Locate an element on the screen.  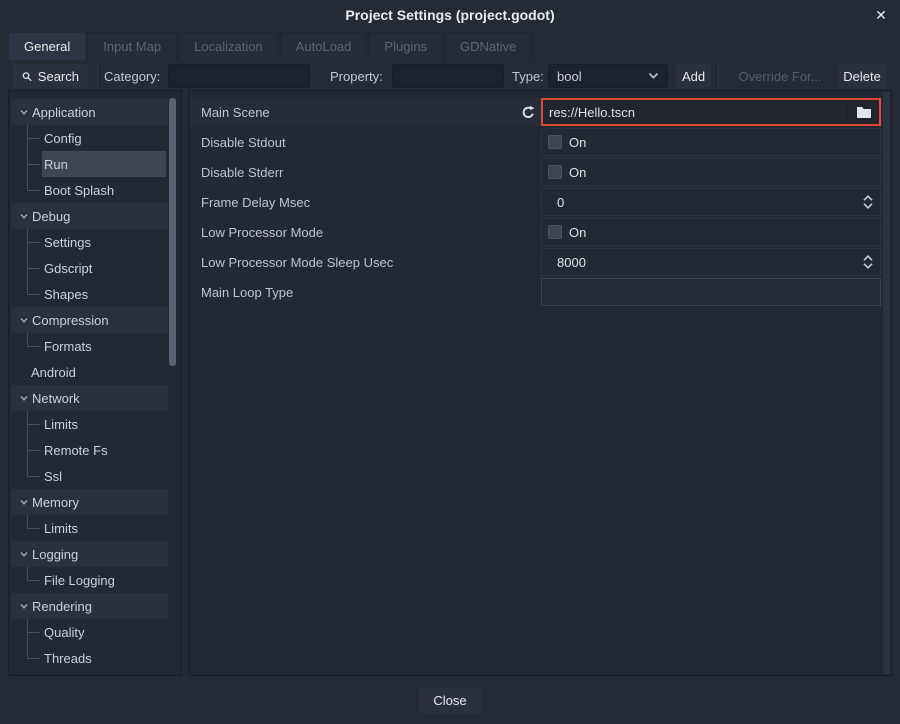
sleep-usec-spinbox: 8000 is located at coordinates (711, 262).